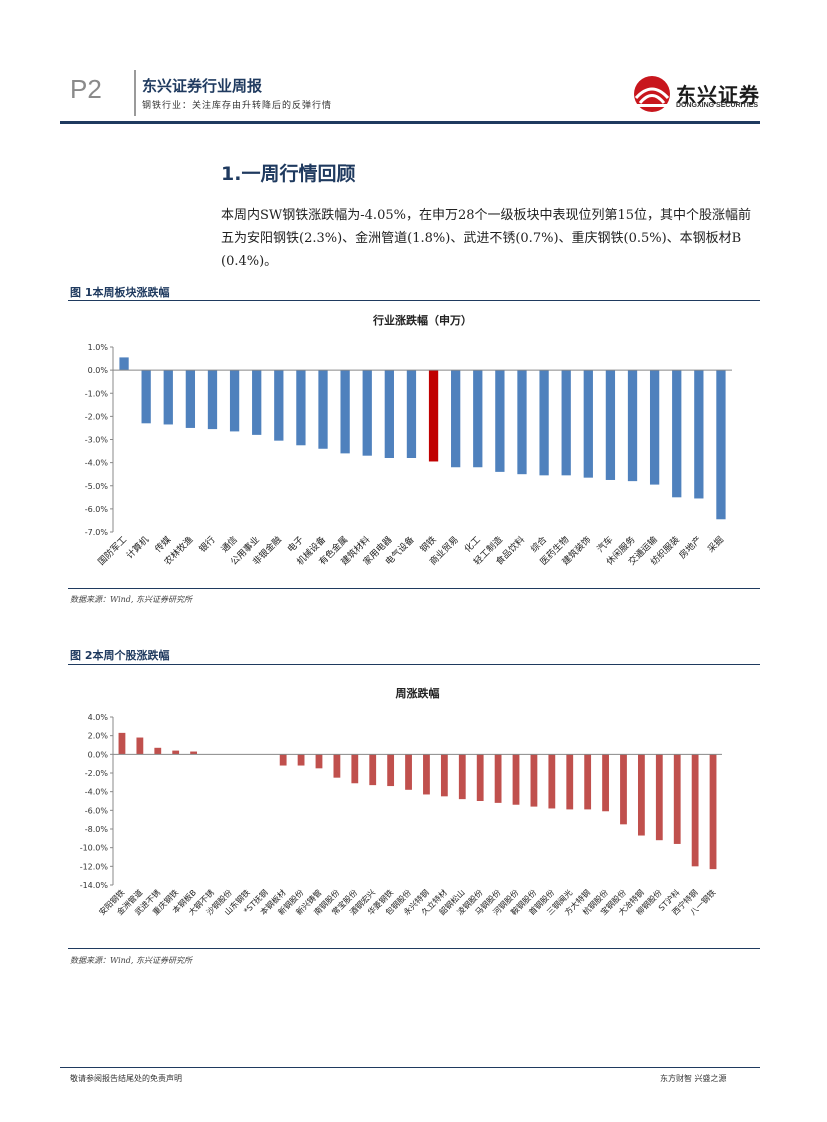  What do you see at coordinates (97, 486) in the screenshot?
I see `y-tick-label: -5.0%` at bounding box center [97, 486].